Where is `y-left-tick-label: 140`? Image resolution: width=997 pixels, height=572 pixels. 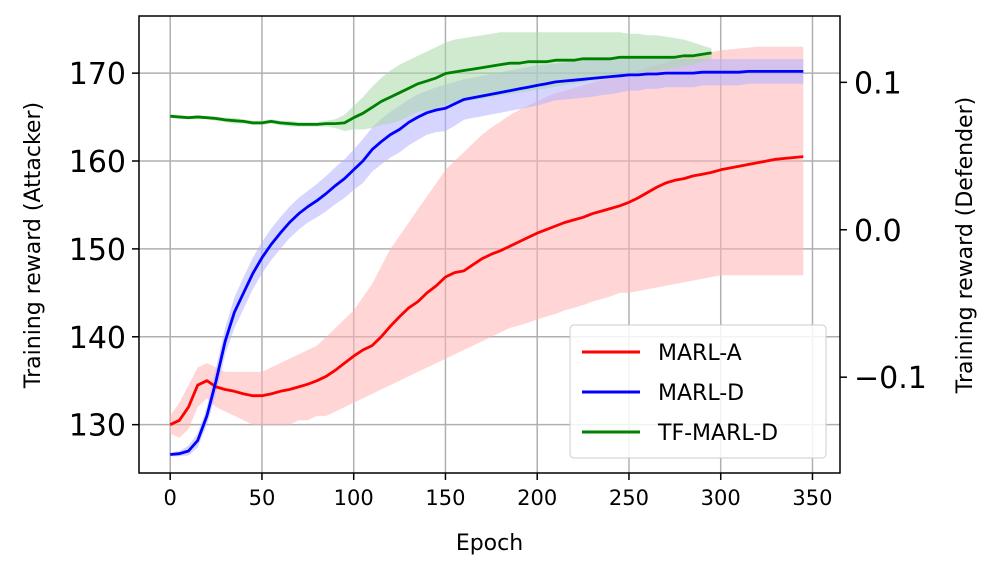 y-left-tick-label: 140 is located at coordinates (97, 338).